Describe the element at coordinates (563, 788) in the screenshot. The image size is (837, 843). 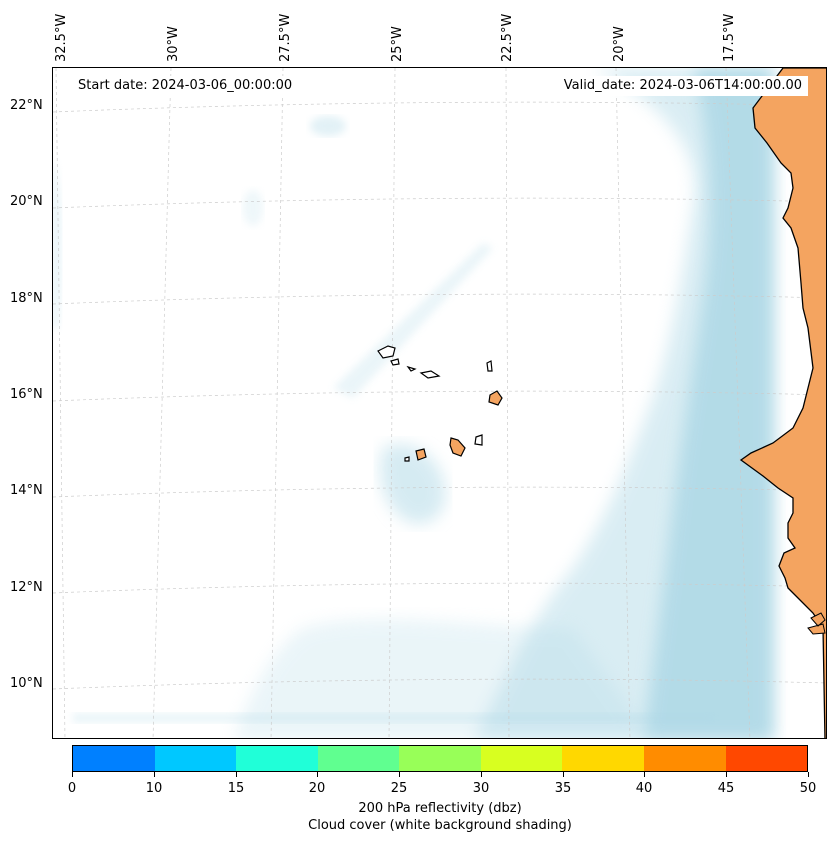
I see `colorbar-tick-label: 35` at that location.